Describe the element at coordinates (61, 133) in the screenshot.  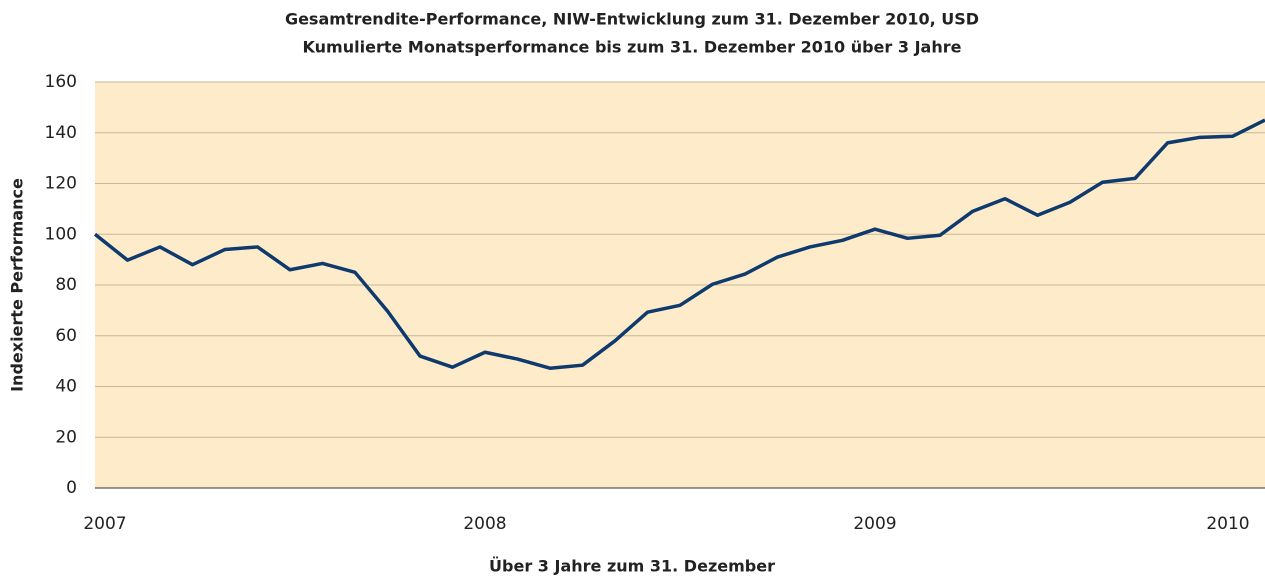
I see `y-tick-label: 140` at that location.